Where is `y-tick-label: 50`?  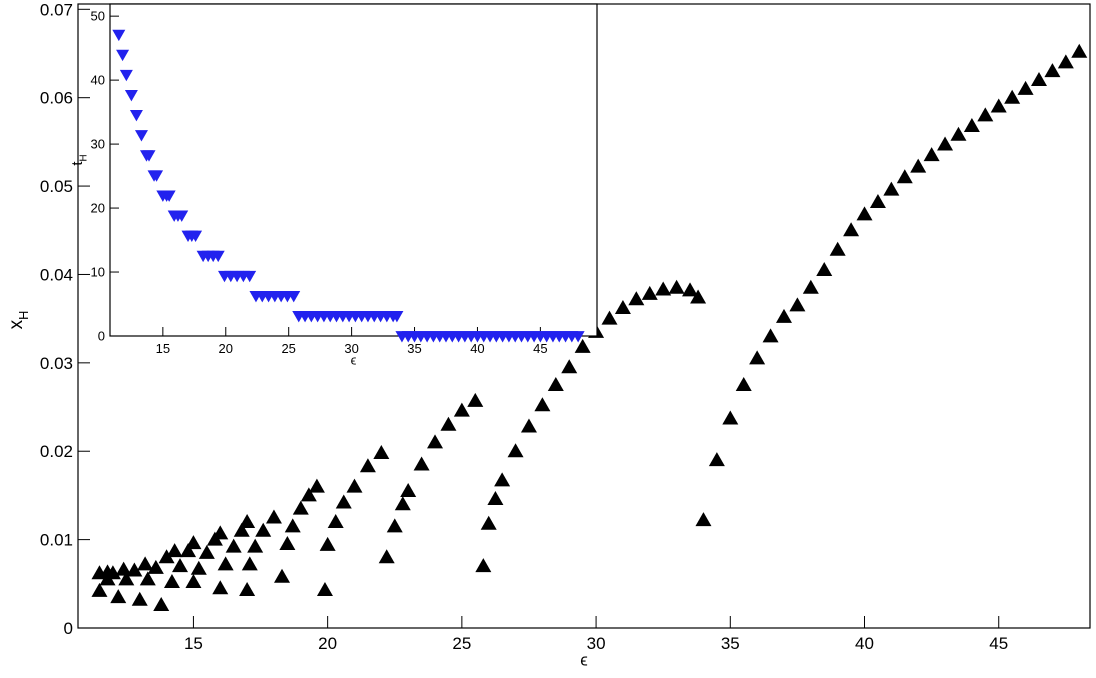 y-tick-label: 50 is located at coordinates (98, 16).